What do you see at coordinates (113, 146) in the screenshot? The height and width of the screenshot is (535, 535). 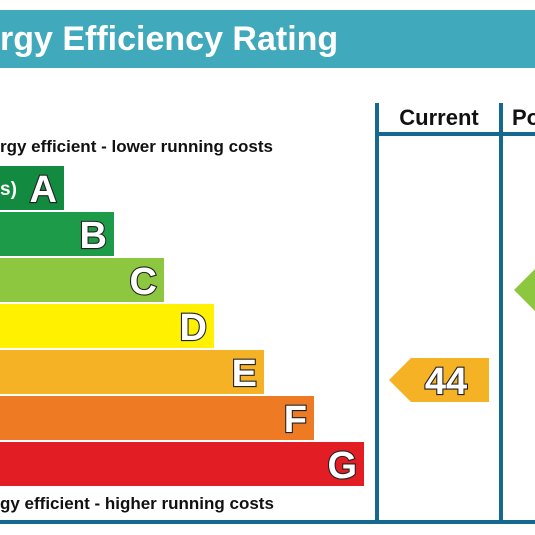 I see `top-note-part: l` at bounding box center [113, 146].